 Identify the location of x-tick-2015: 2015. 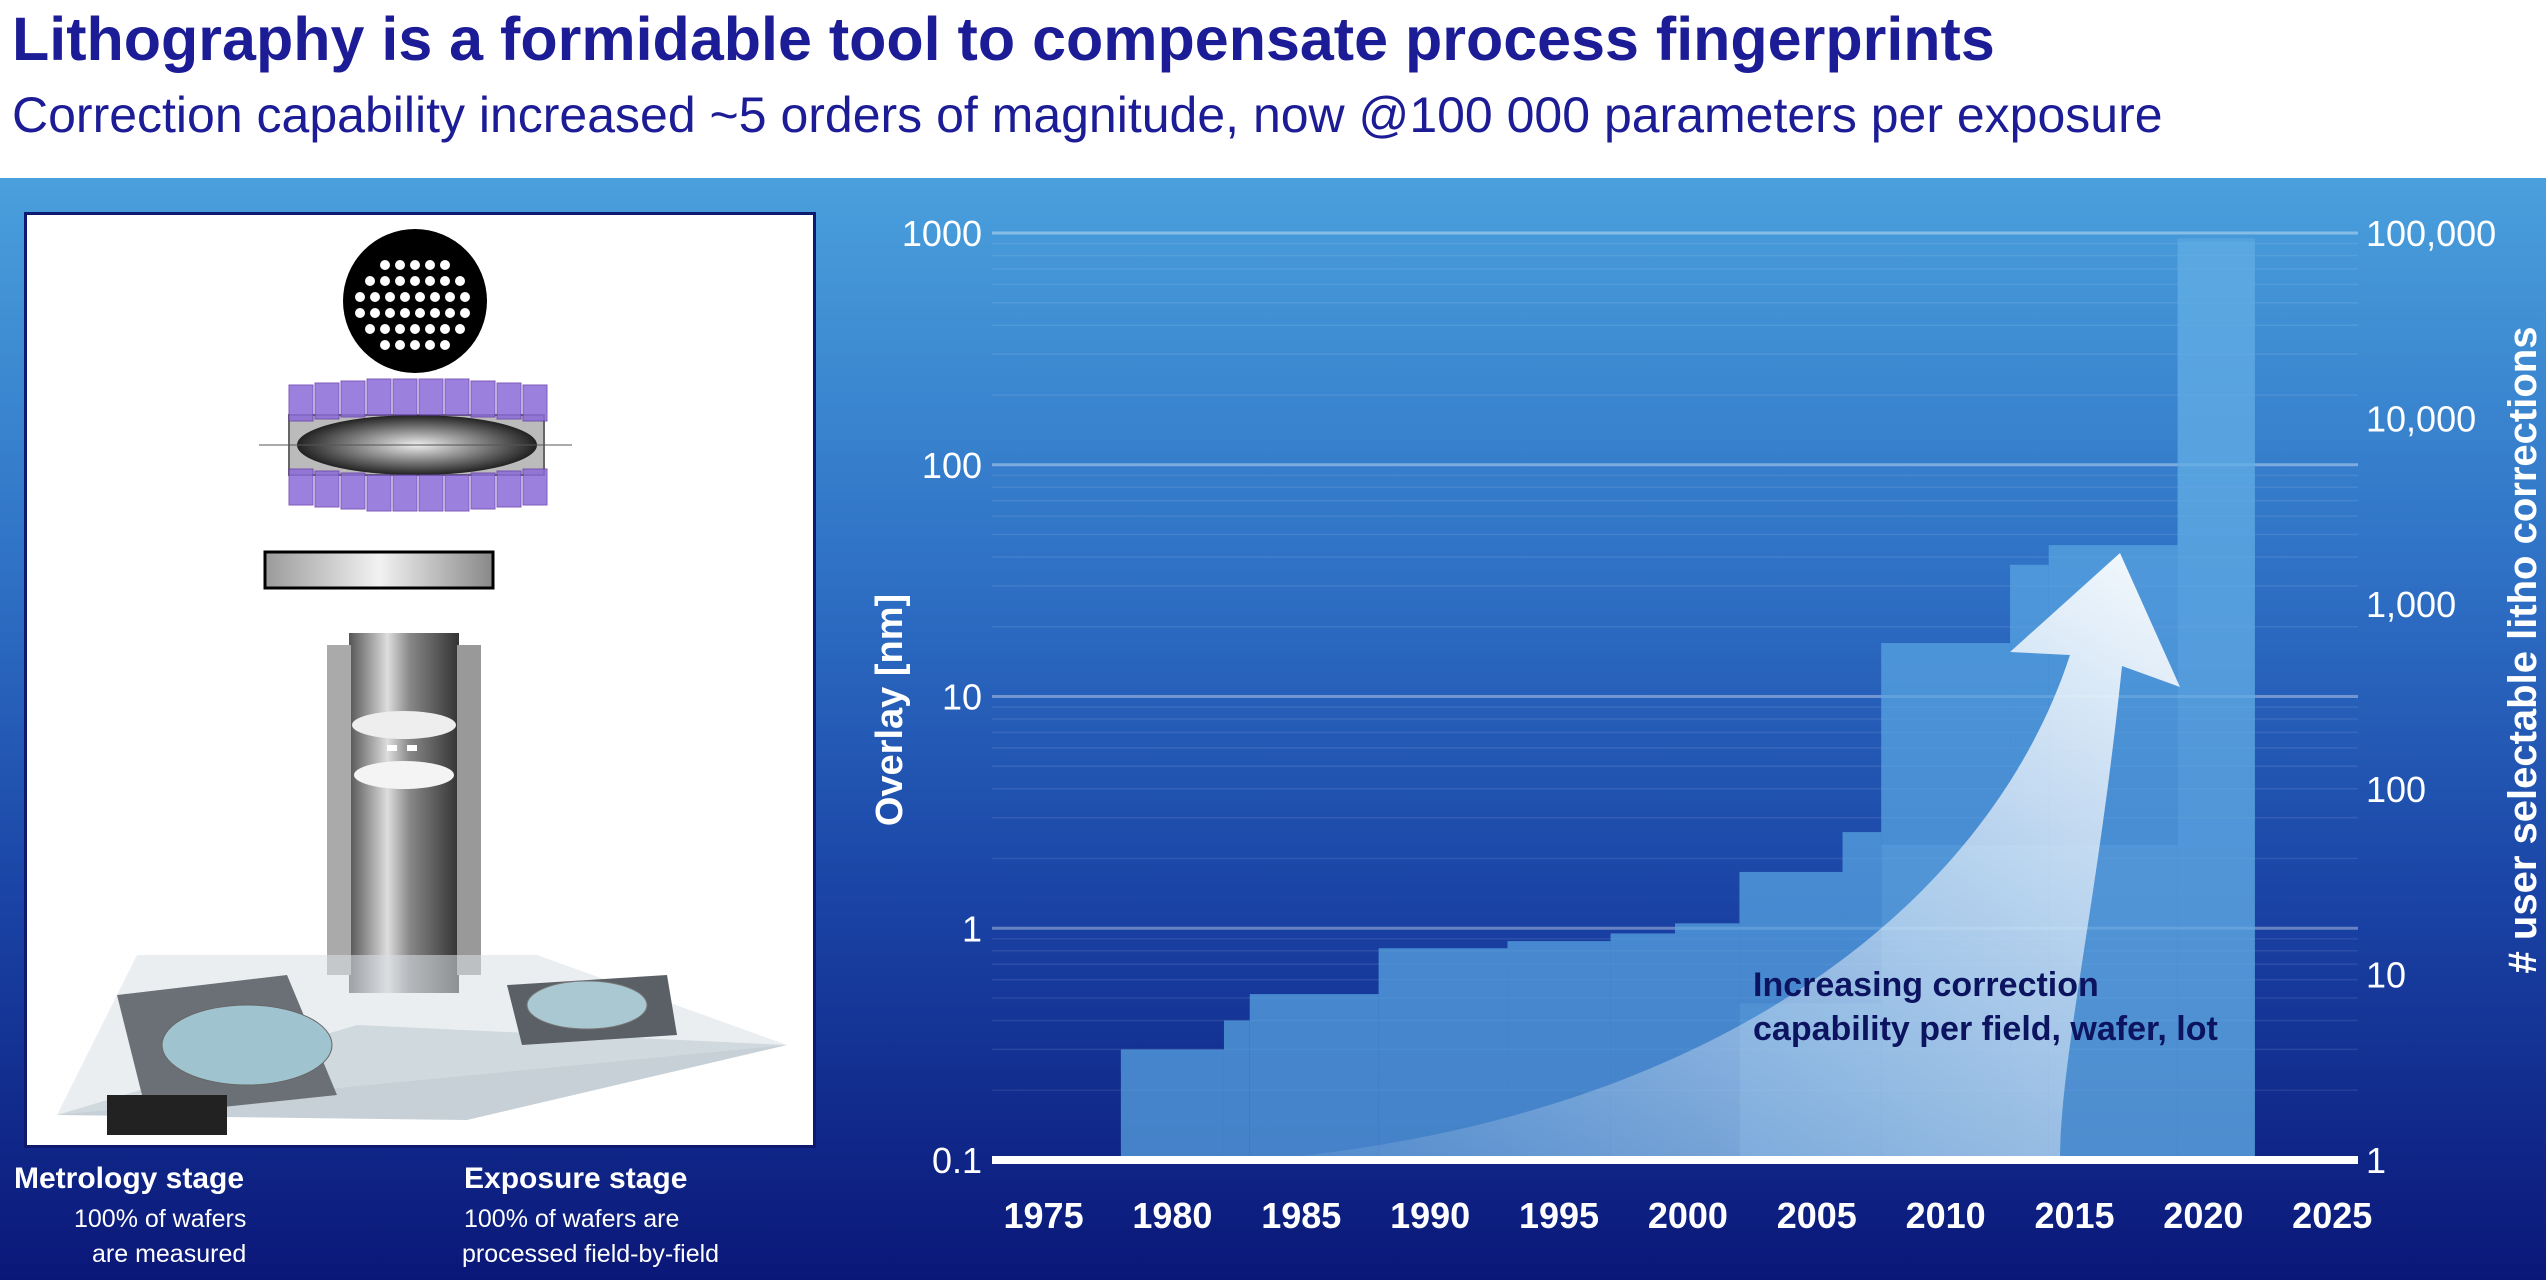
(2074, 1215).